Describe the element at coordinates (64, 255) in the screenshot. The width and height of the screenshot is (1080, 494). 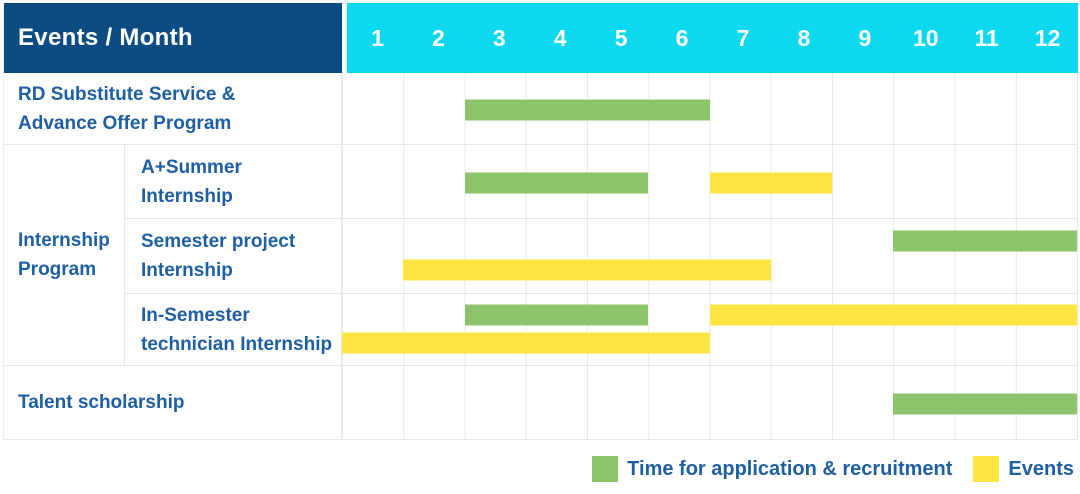
I see `group-label: Internship Program` at that location.